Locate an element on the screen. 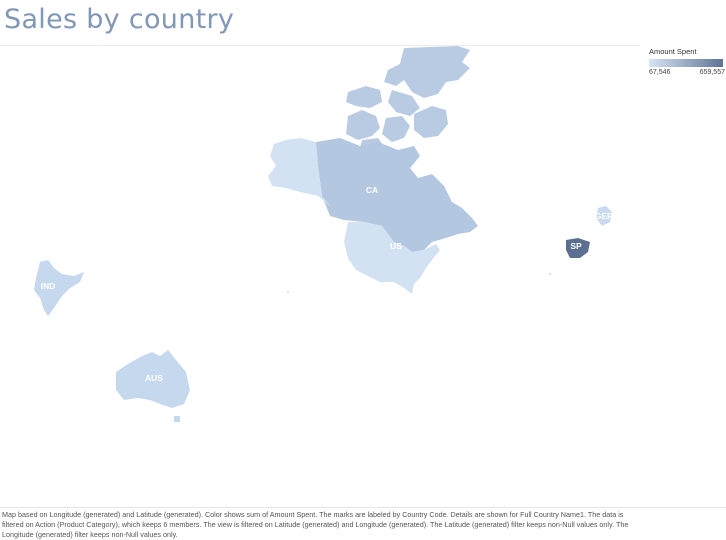  country-shape-sp is located at coordinates (578, 248).